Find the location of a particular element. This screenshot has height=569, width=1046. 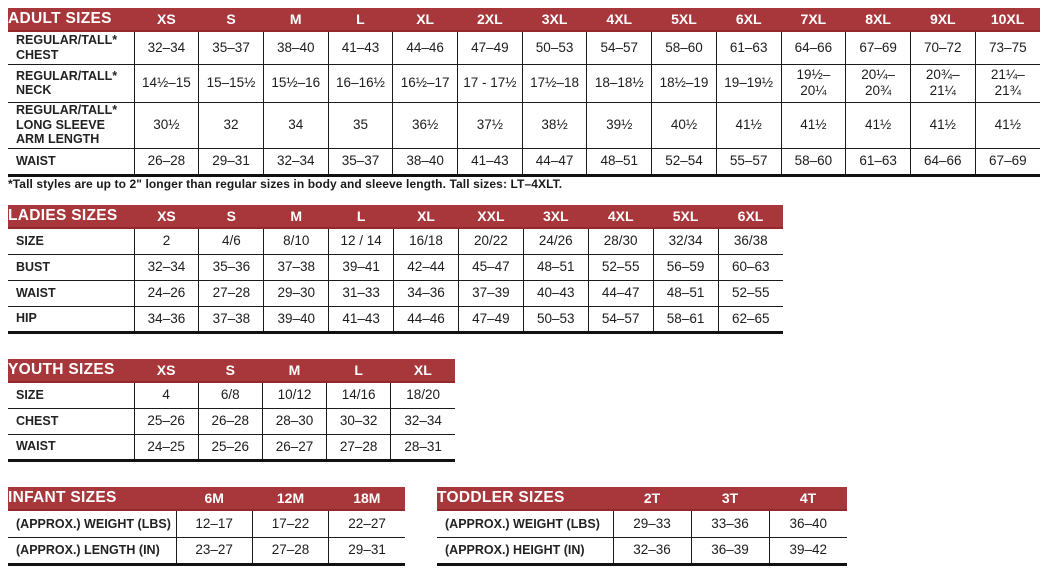

size-cell: 40½ is located at coordinates (684, 124).